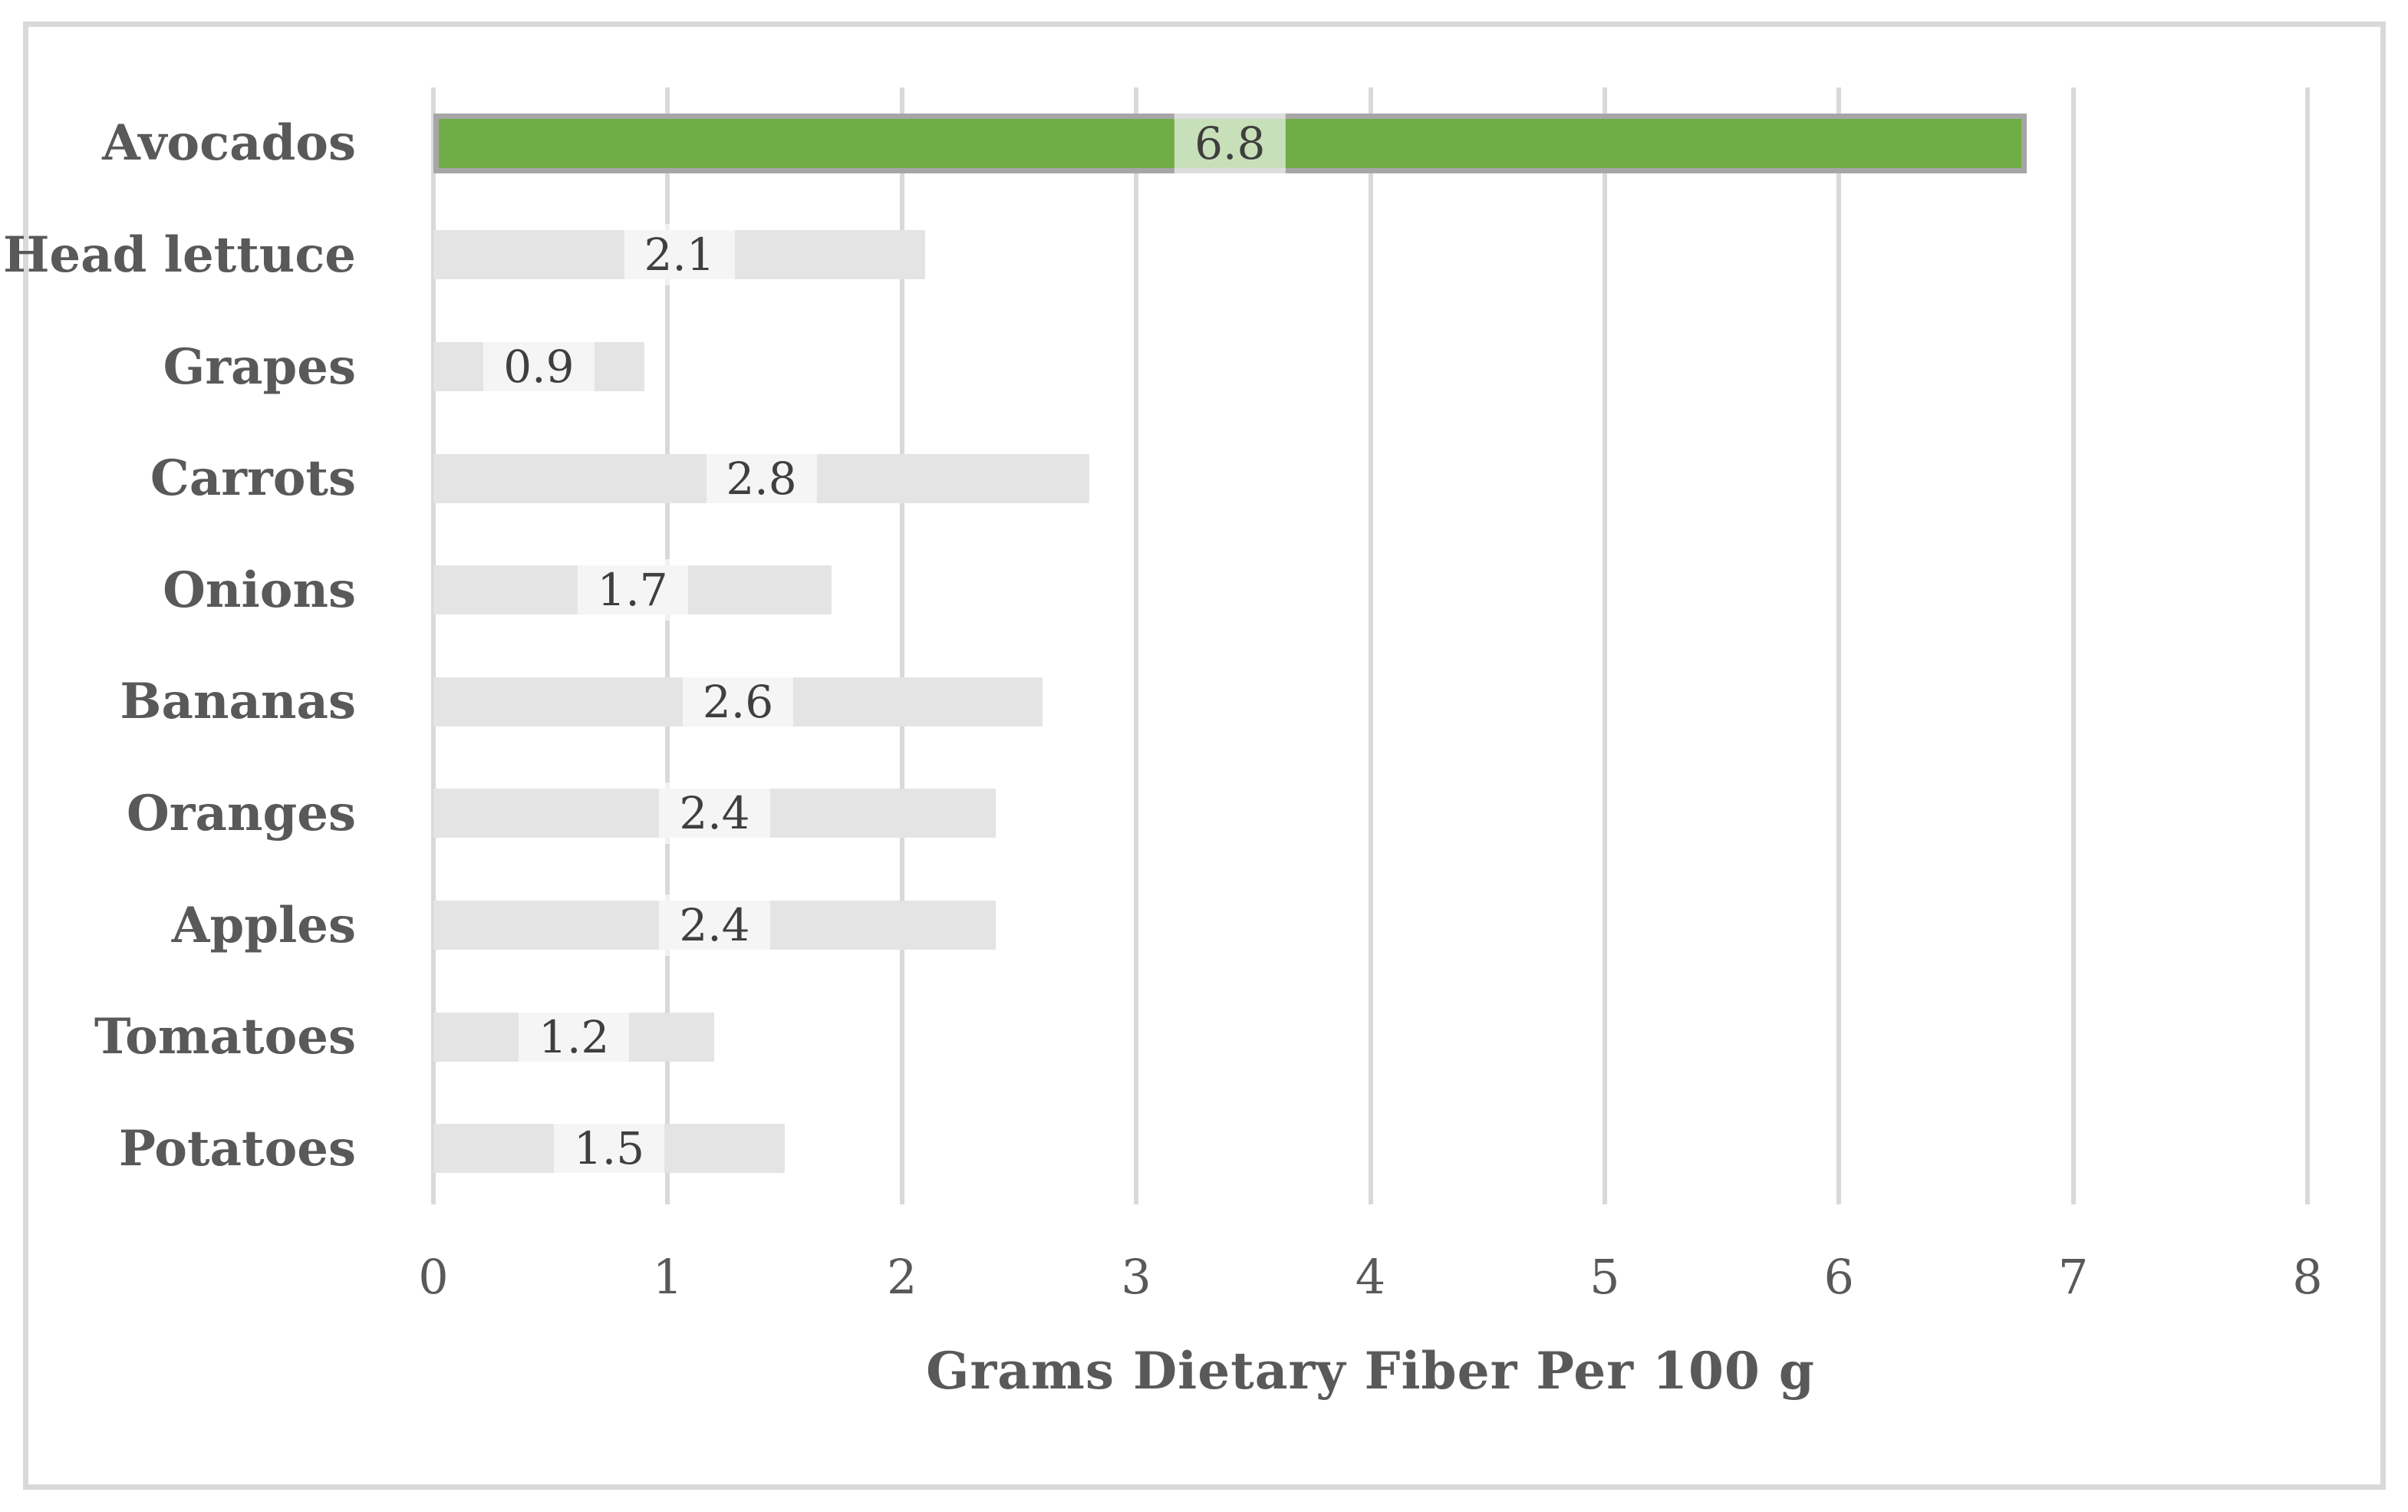  What do you see at coordinates (229, 143) in the screenshot?
I see `category-label-avocados: Avocados` at bounding box center [229, 143].